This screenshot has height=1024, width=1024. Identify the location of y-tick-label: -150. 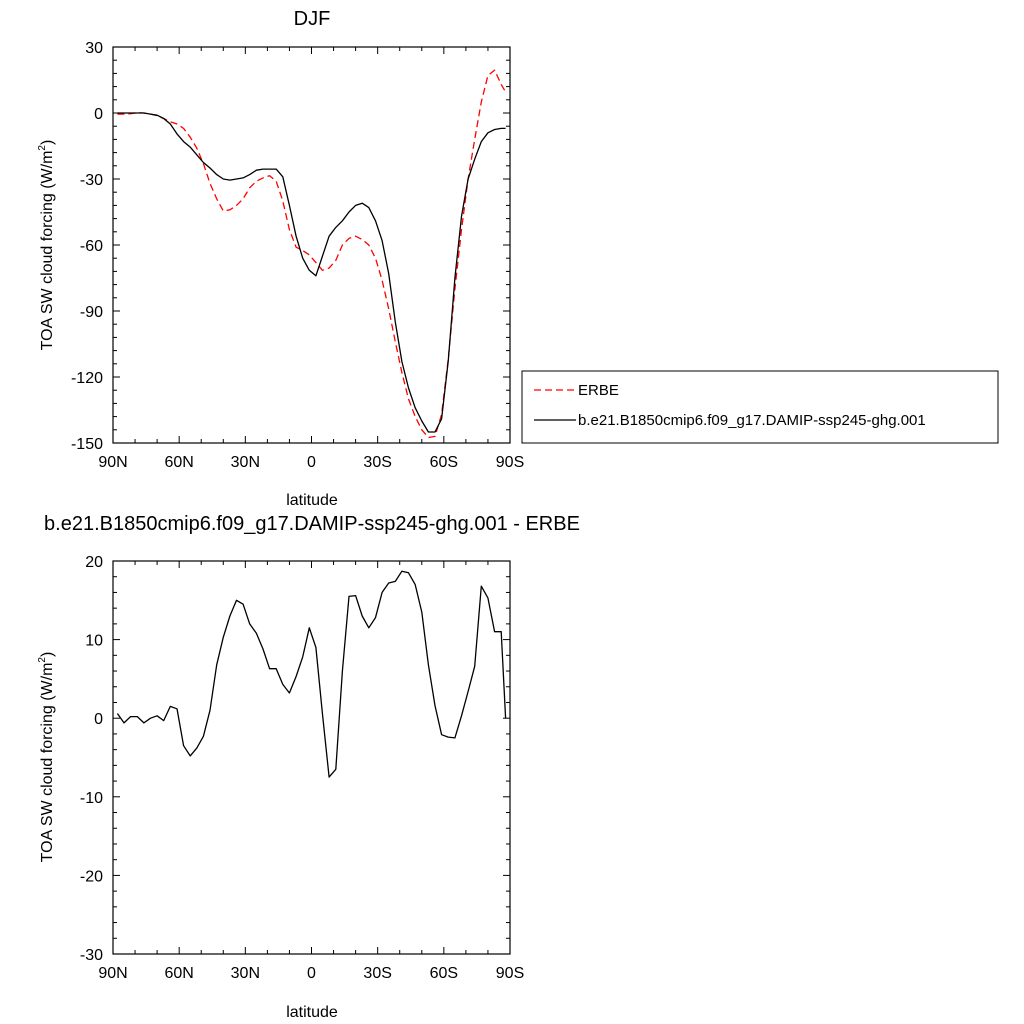
(87, 444).